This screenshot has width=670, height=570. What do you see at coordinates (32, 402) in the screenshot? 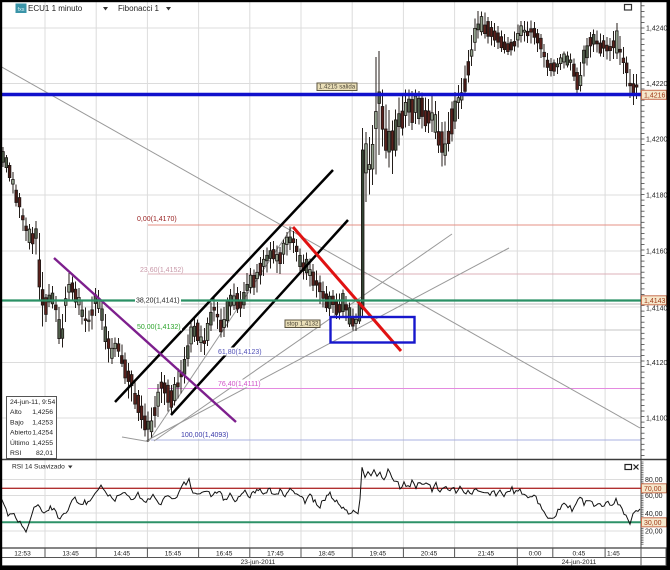
I see `svg-text: 24-jun-11, 9:54` at bounding box center [32, 402].